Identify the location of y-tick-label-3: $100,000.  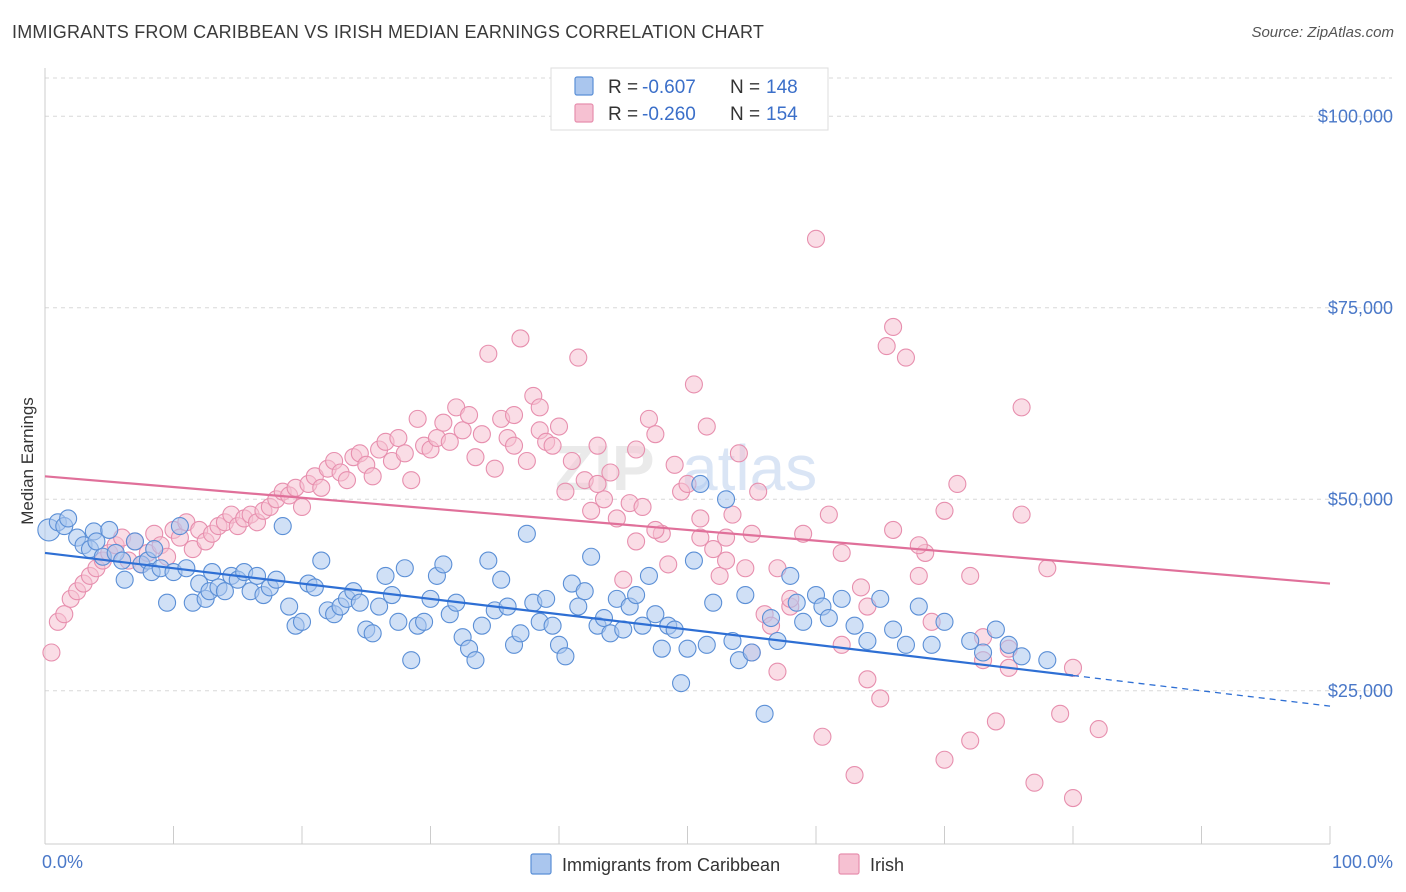
(1355, 116).